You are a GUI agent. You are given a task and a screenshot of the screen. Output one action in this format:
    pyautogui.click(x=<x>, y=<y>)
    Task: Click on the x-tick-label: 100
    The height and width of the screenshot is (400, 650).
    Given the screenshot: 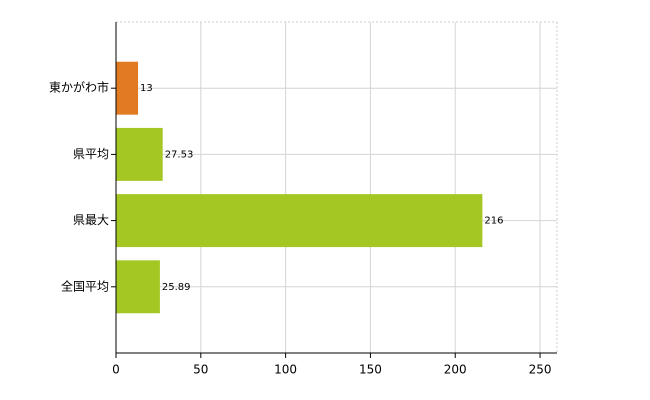 What is the action you would take?
    pyautogui.click(x=285, y=370)
    